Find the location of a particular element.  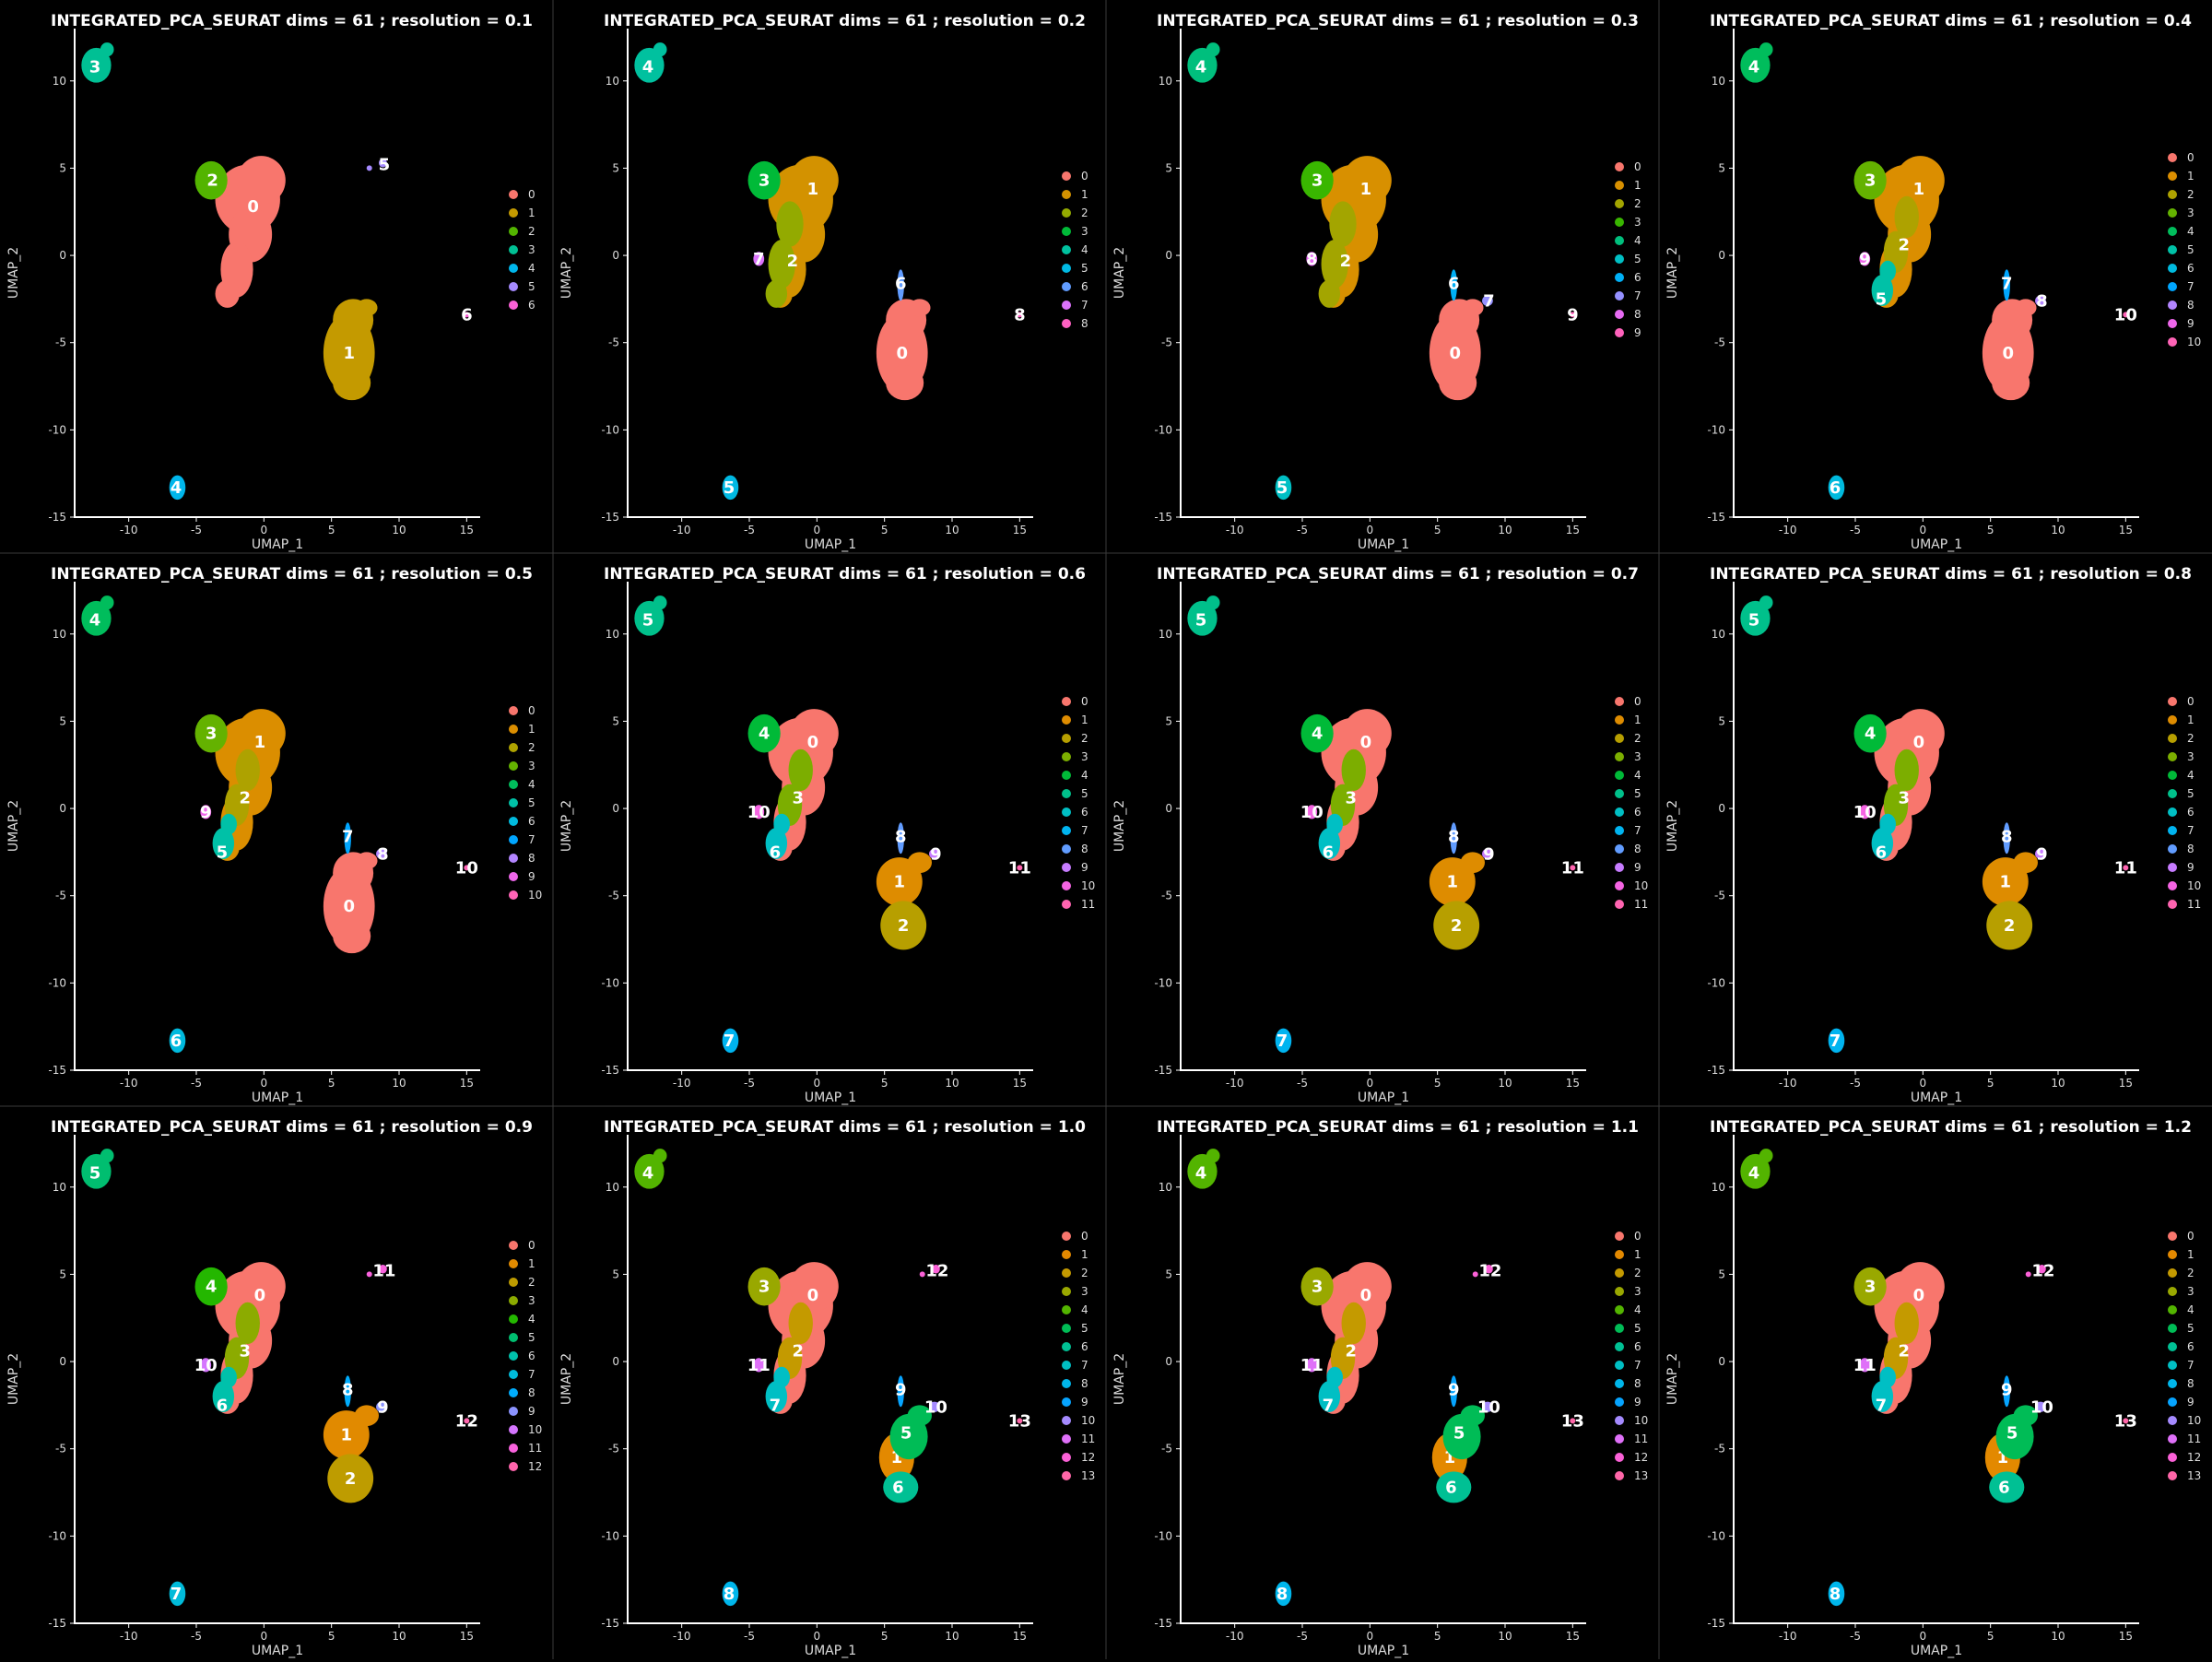

legend-label: 12 is located at coordinates (535, 1466).